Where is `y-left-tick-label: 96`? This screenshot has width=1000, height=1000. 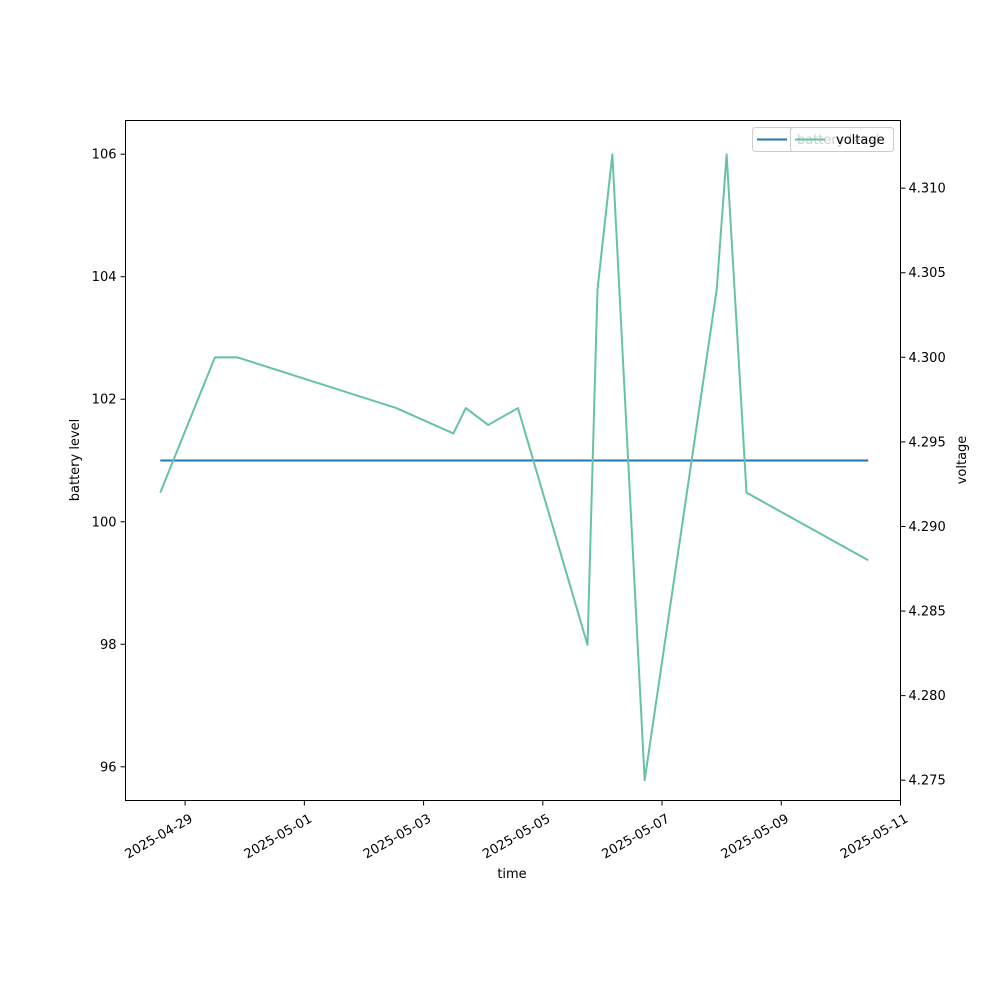 y-left-tick-label: 96 is located at coordinates (108, 767).